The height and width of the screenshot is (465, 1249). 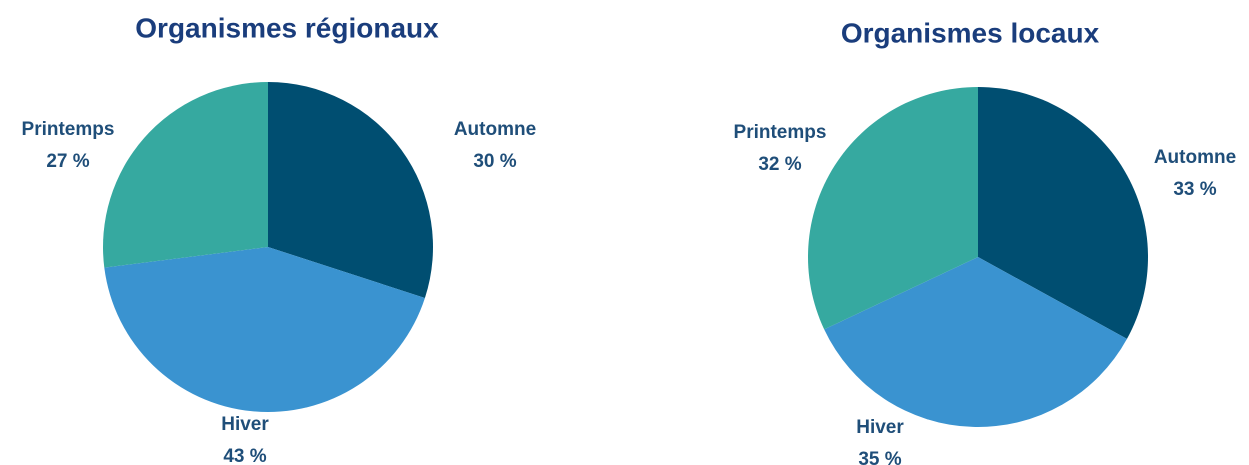 I want to click on slice-value: 43 %, so click(x=244, y=455).